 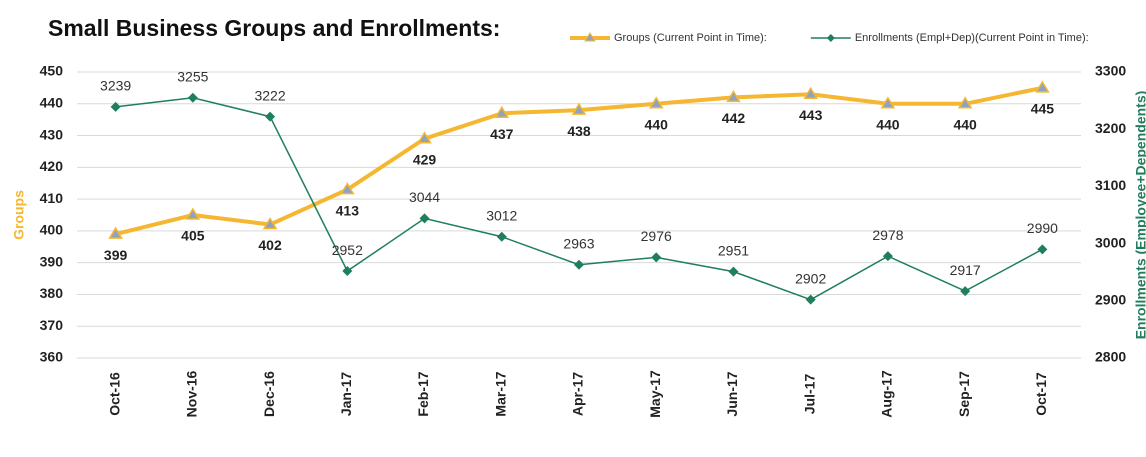 I want to click on y-tick-label: 360, so click(x=52, y=357).